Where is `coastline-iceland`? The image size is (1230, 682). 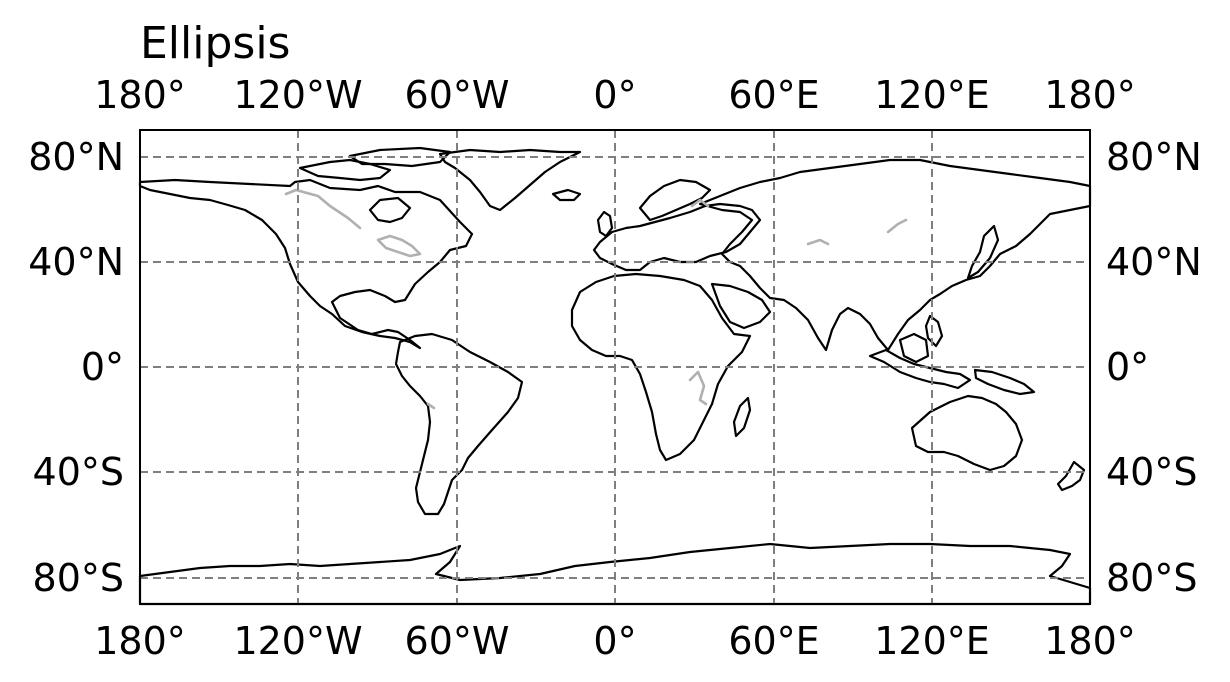
coastline-iceland is located at coordinates (566, 195).